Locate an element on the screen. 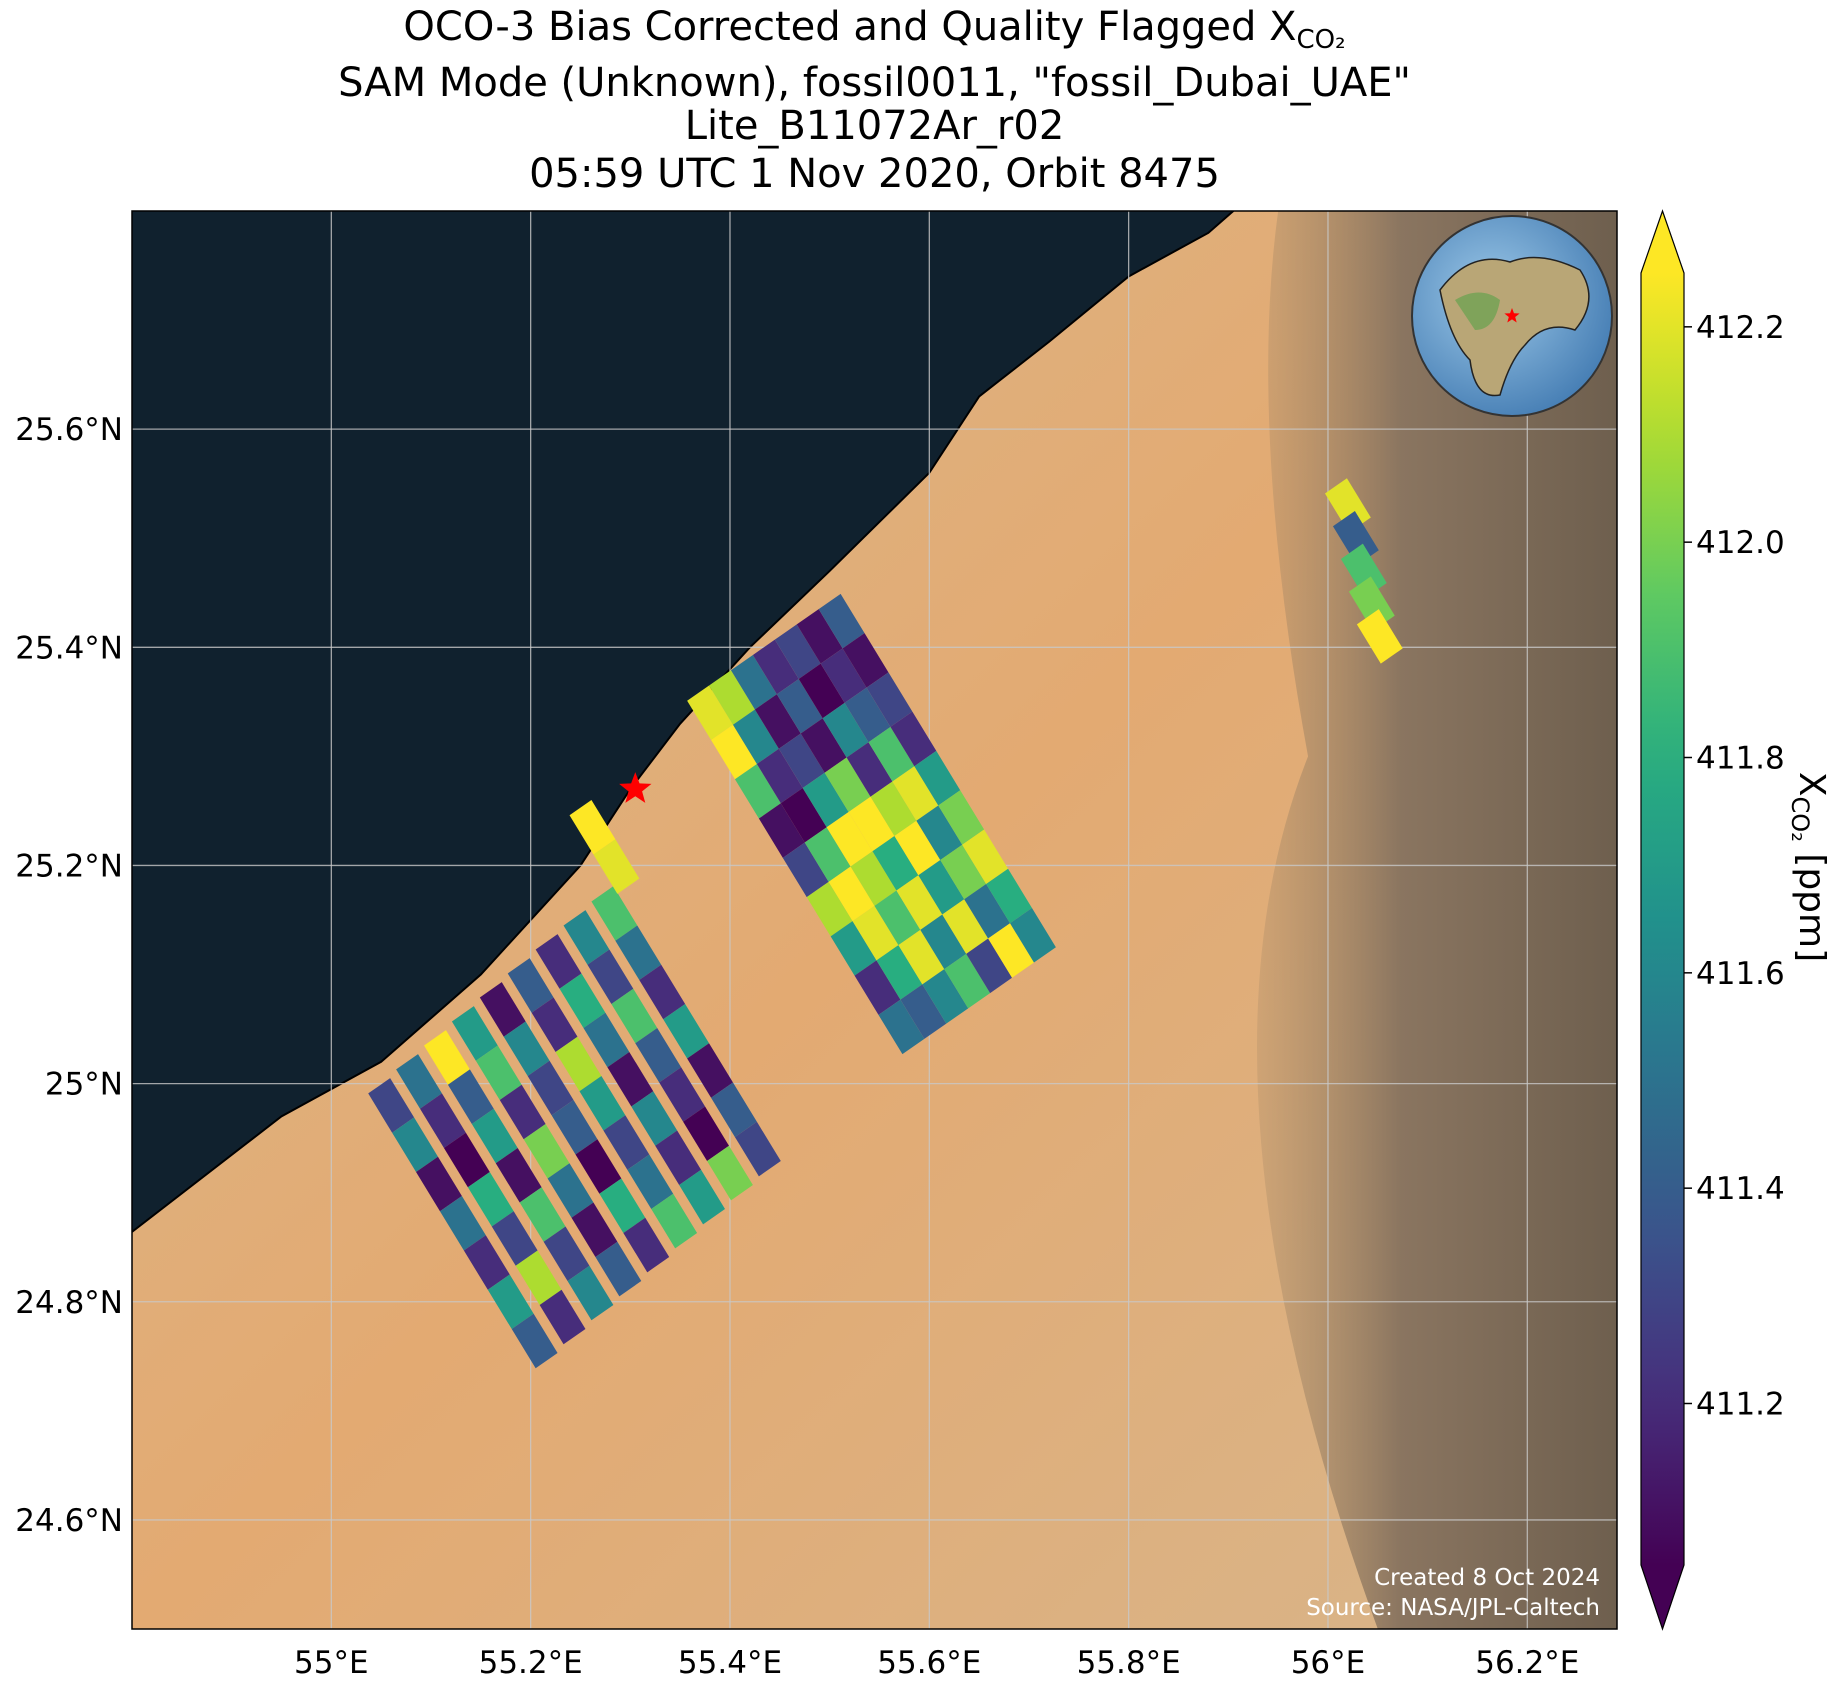 The height and width of the screenshot is (1682, 1838). x-tick-label: 55.8°E is located at coordinates (1129, 1663).